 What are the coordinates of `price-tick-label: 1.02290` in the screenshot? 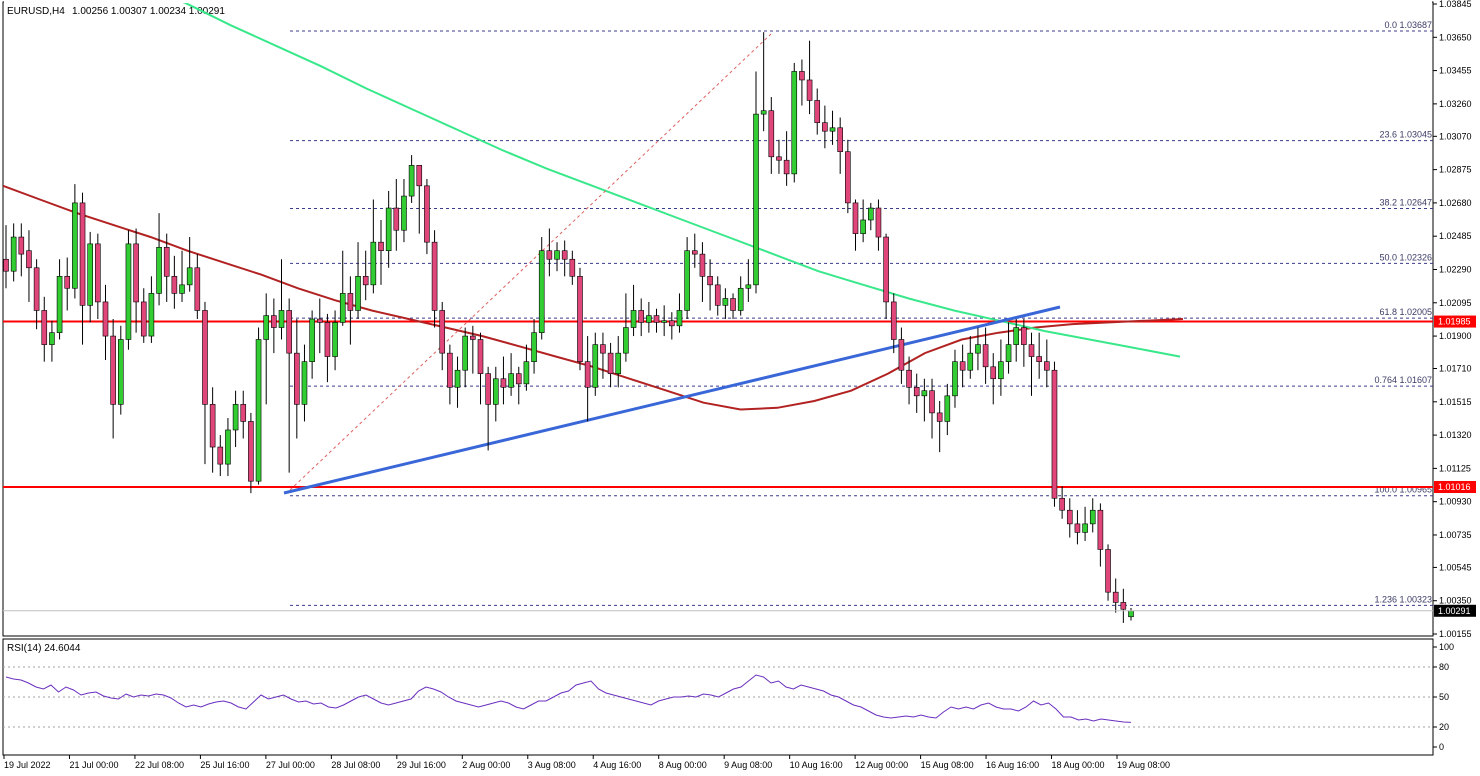 It's located at (1455, 269).